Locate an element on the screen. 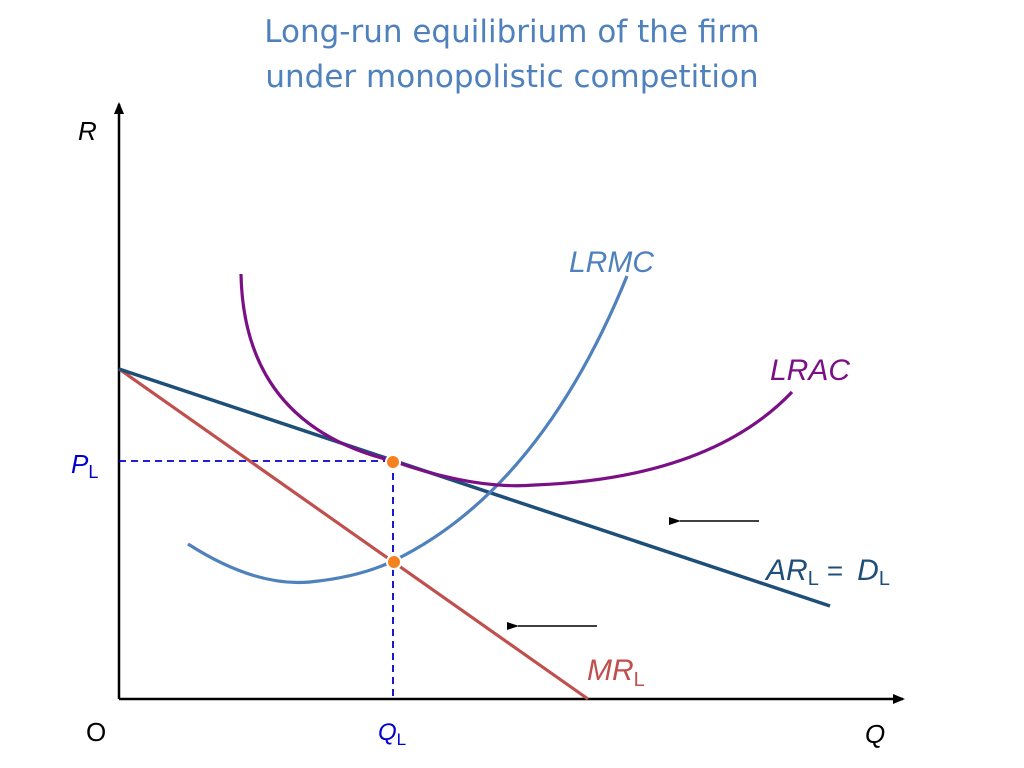 This screenshot has width=1024, height=768. quantity-label: QL is located at coordinates (392, 734).